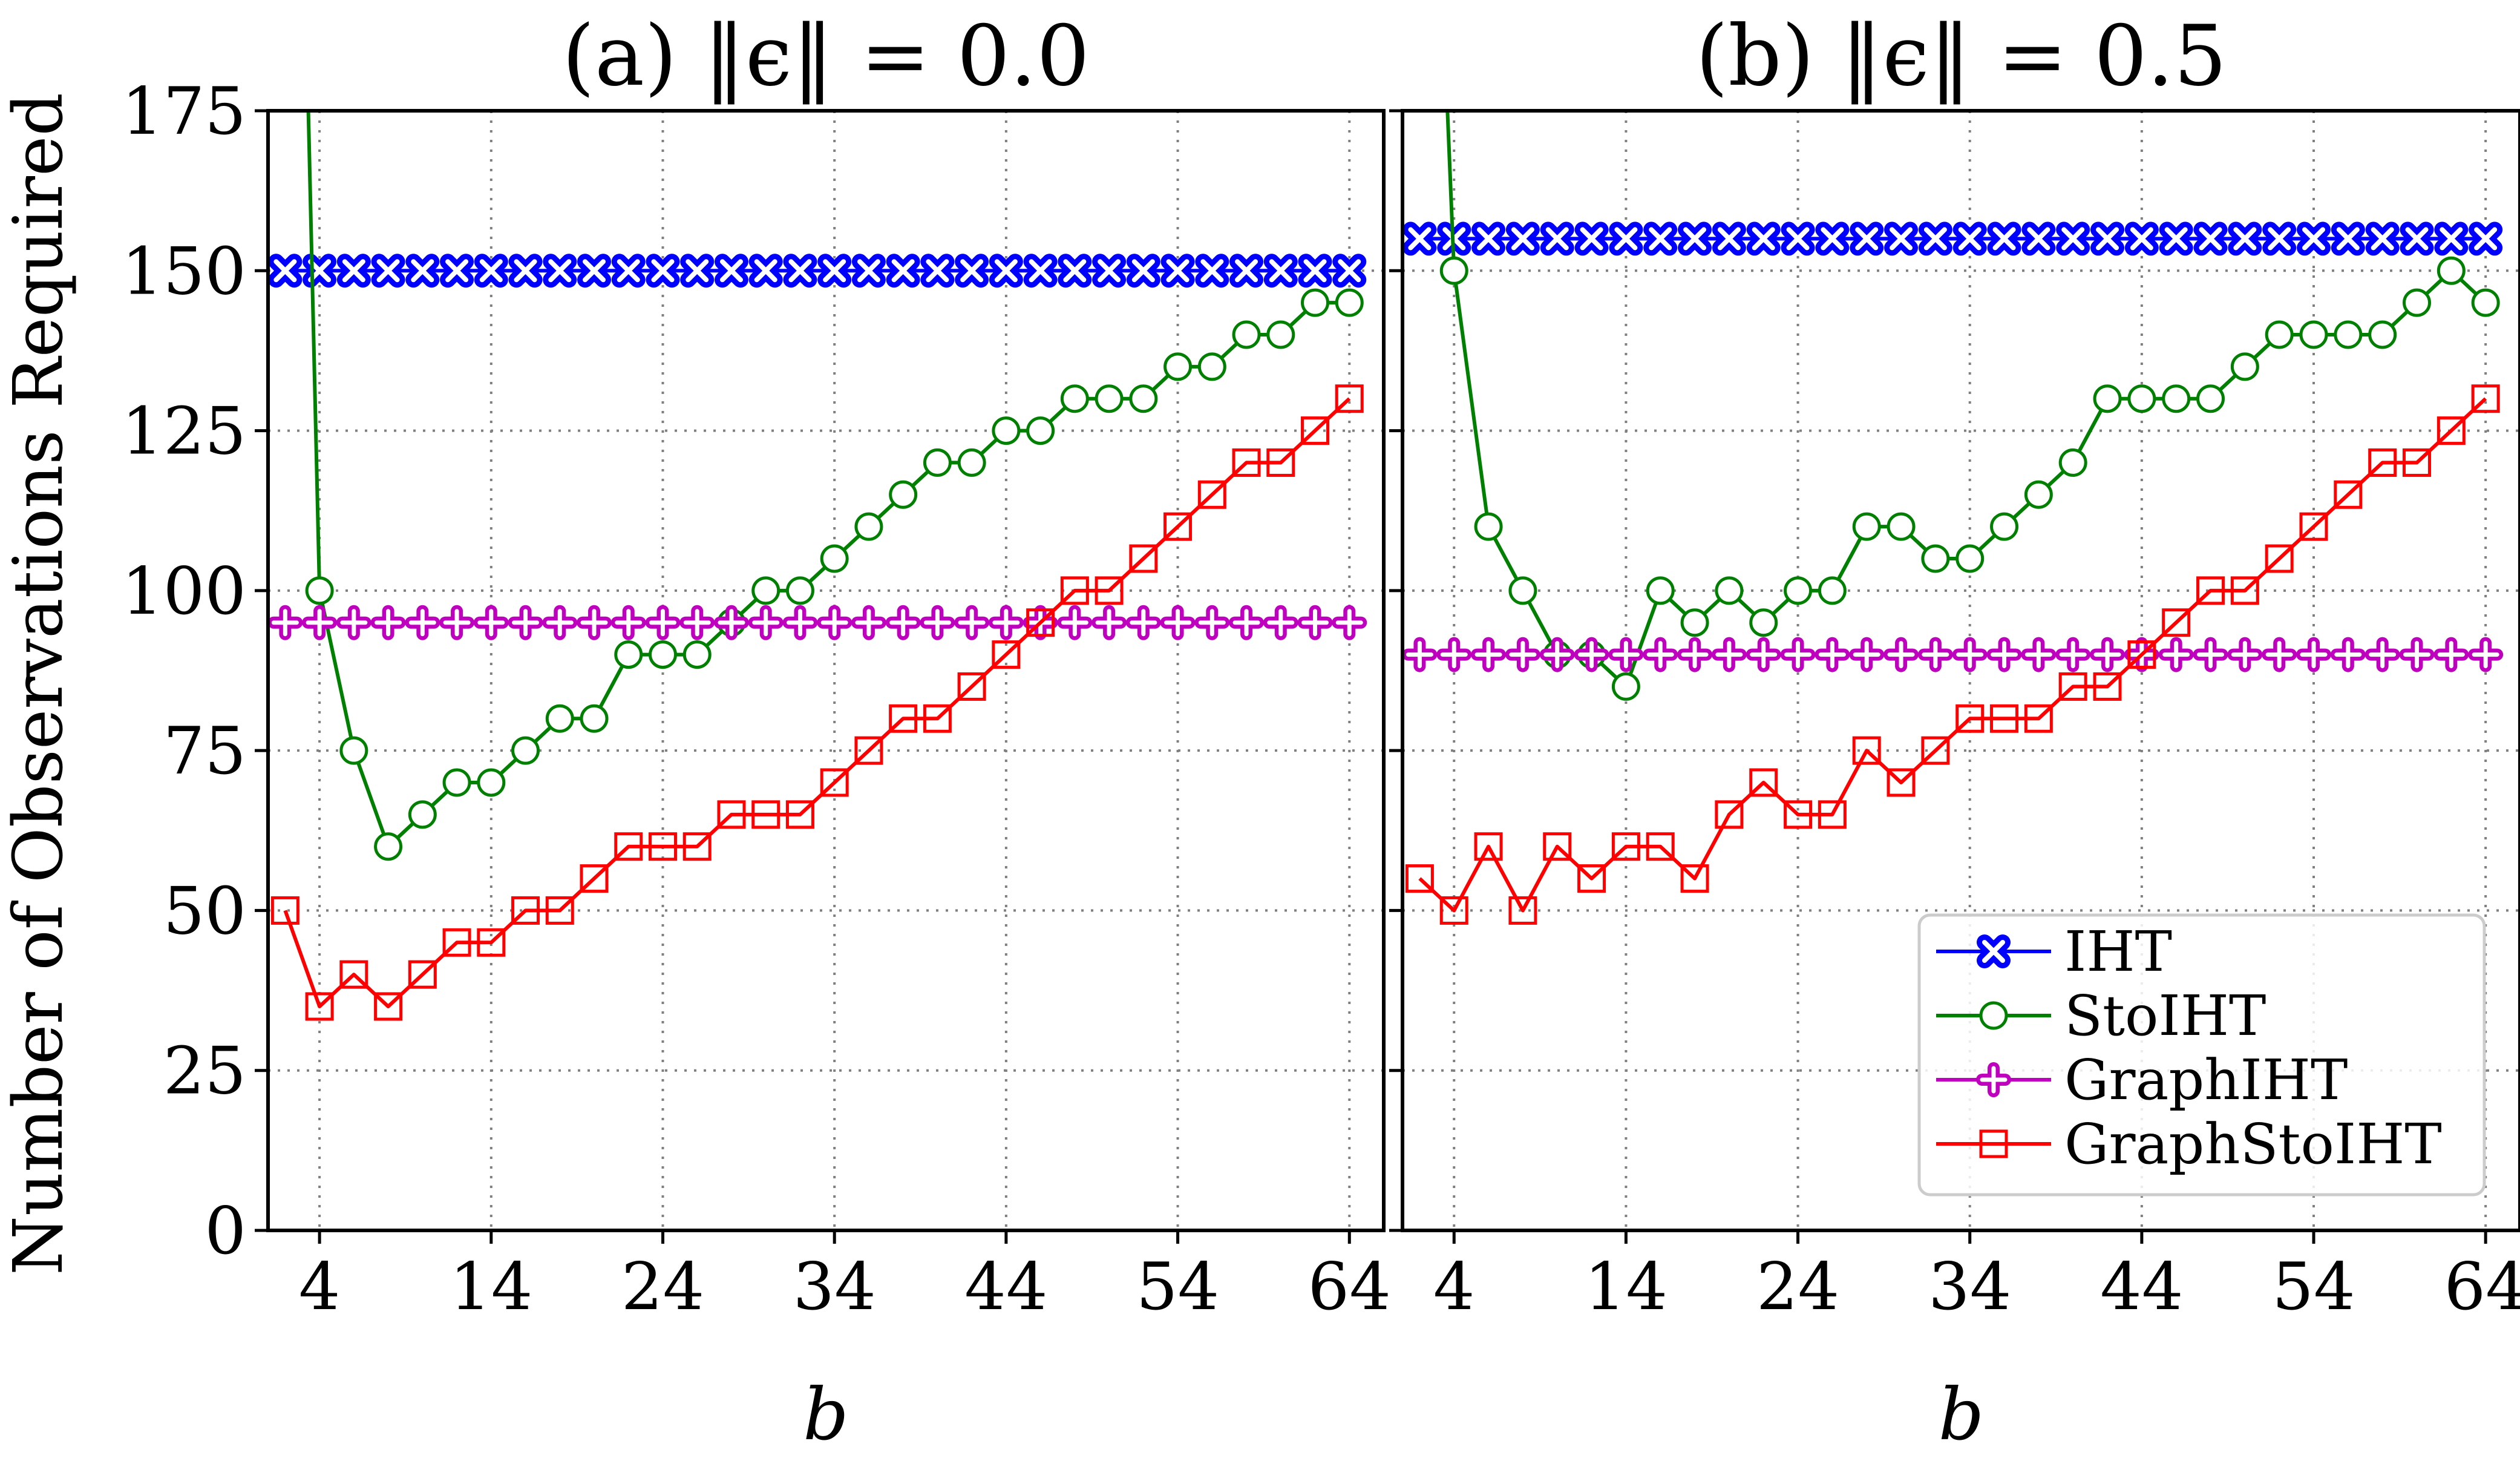 Image resolution: width=2520 pixels, height=1461 pixels. I want to click on x-axis-label: b, so click(1962, 1415).